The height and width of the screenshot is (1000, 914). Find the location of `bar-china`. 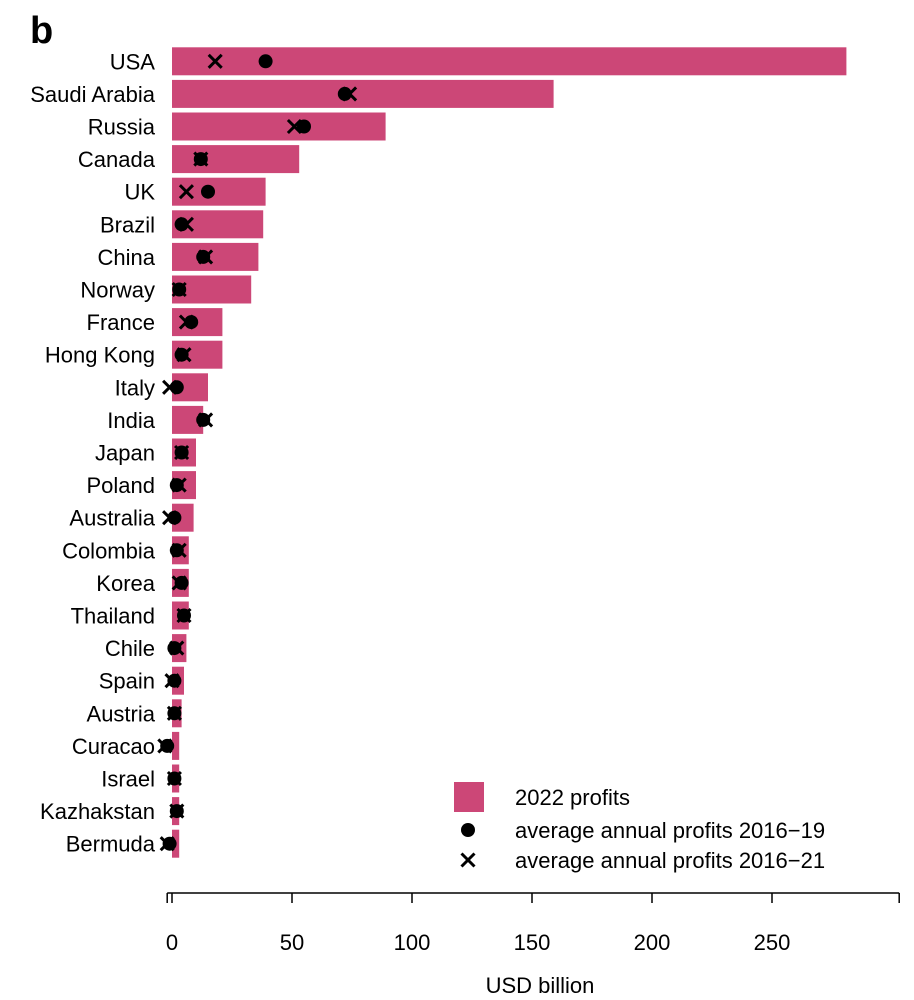

bar-china is located at coordinates (215, 256).